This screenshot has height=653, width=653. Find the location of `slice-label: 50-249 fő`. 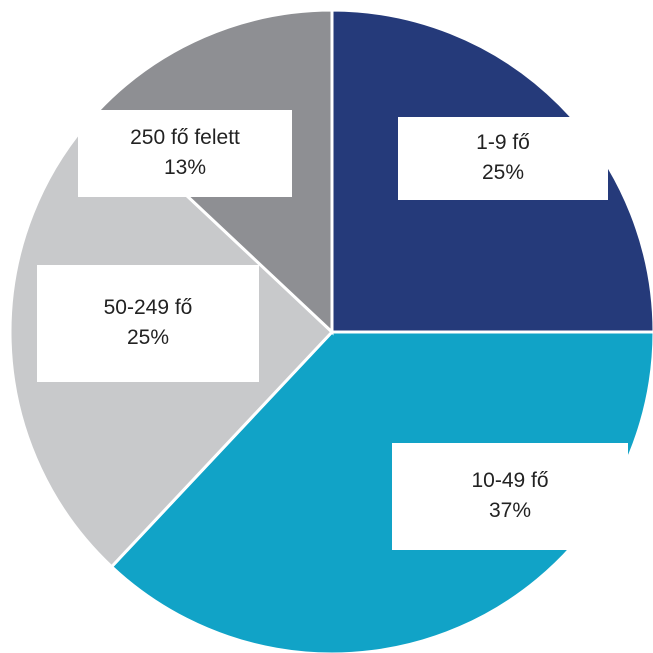

slice-label: 50-249 fő is located at coordinates (148, 307).